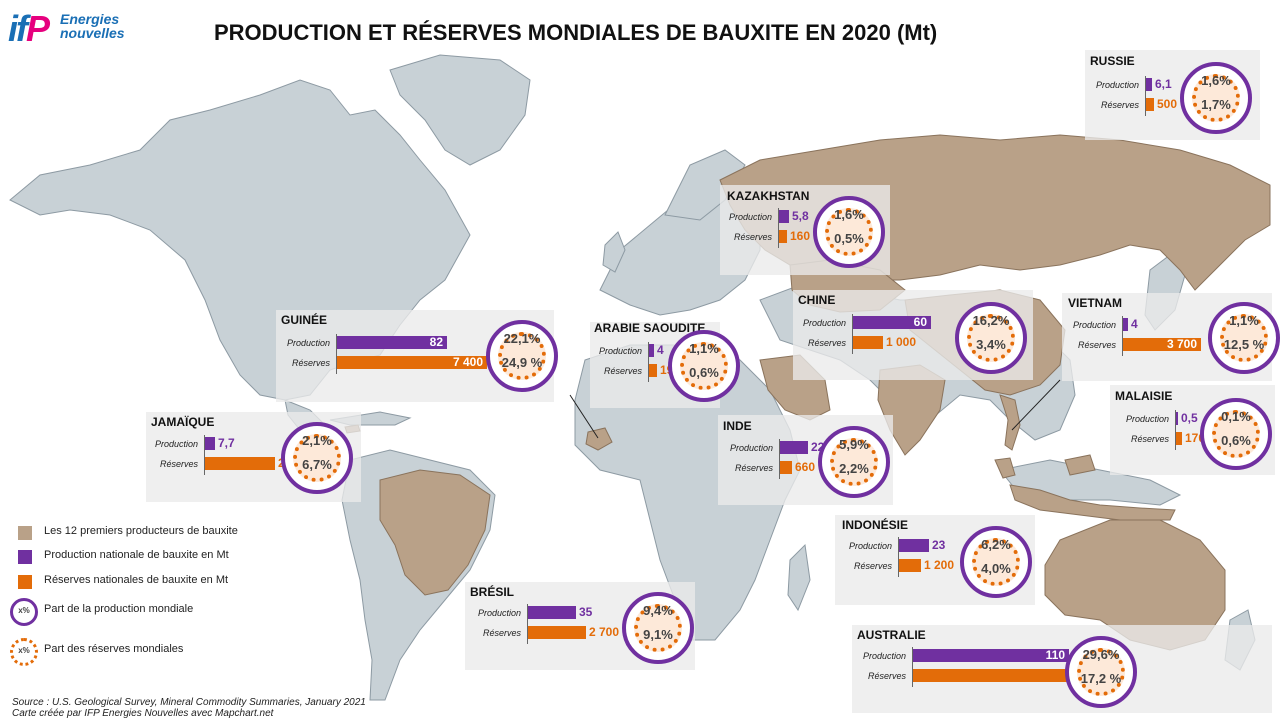  Describe the element at coordinates (436, 342) in the screenshot. I see `guinee-production-value: 82` at that location.